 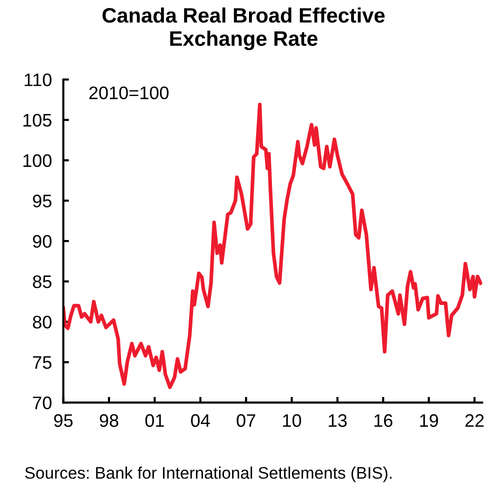 I want to click on y-tick-label: 90, so click(x=42, y=241).